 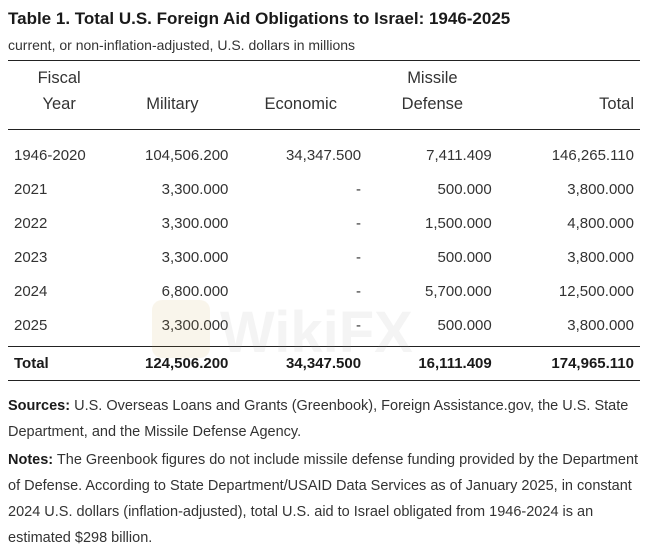 What do you see at coordinates (195, 291) in the screenshot?
I see `cell-military: 6,800.000` at bounding box center [195, 291].